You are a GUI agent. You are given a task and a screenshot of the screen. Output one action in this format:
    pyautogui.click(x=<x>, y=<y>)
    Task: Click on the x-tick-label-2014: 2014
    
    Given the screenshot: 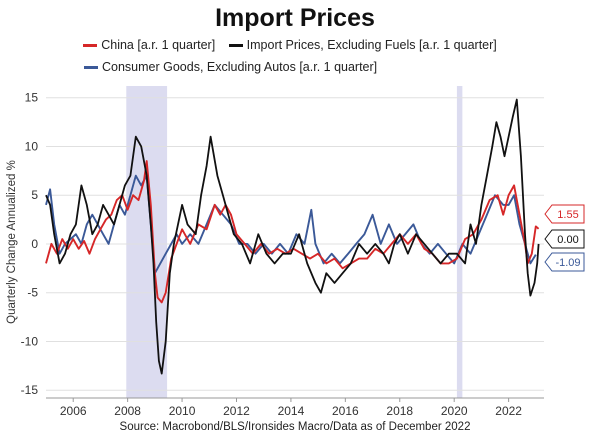 What is the action you would take?
    pyautogui.click(x=291, y=411)
    